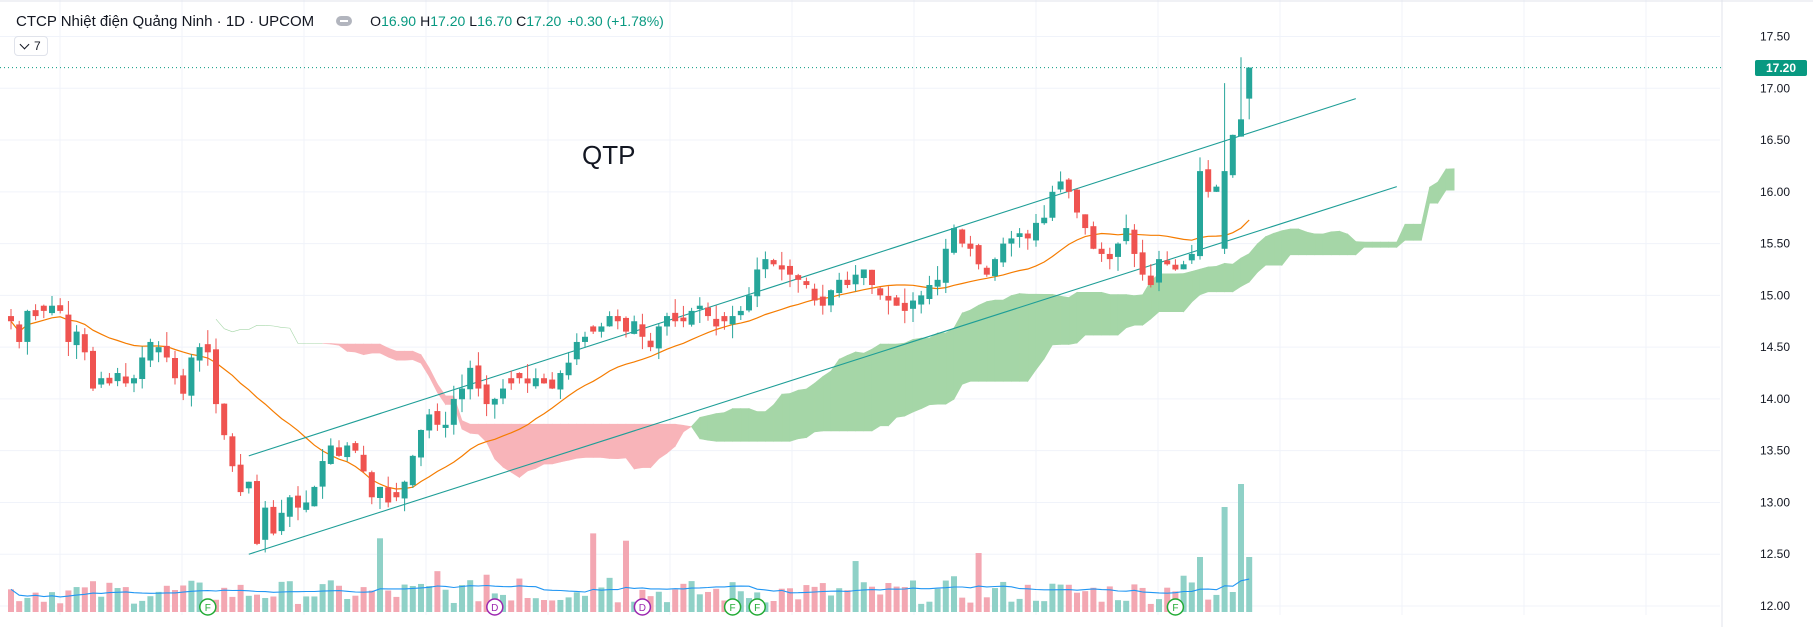  What do you see at coordinates (757, 607) in the screenshot?
I see `event-marker-f` at bounding box center [757, 607].